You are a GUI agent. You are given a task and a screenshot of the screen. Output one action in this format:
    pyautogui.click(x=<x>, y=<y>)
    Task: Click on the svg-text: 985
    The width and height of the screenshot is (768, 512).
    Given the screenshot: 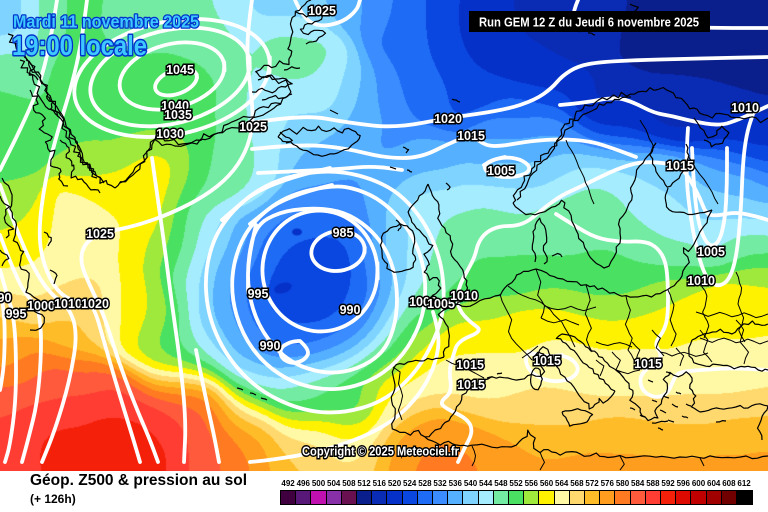 What is the action you would take?
    pyautogui.click(x=343, y=233)
    